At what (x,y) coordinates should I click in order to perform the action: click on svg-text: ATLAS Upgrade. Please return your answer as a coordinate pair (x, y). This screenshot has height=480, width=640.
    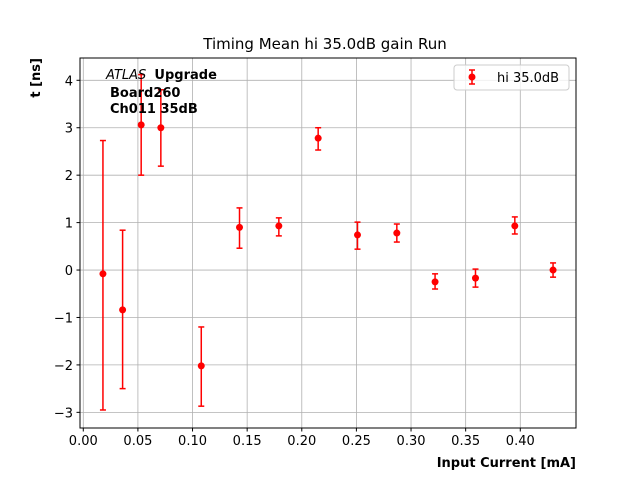
    Looking at the image, I should click on (161, 75).